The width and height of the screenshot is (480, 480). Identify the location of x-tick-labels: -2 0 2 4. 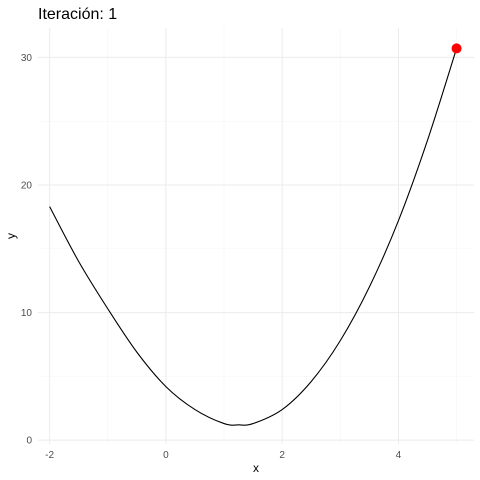
(223, 455).